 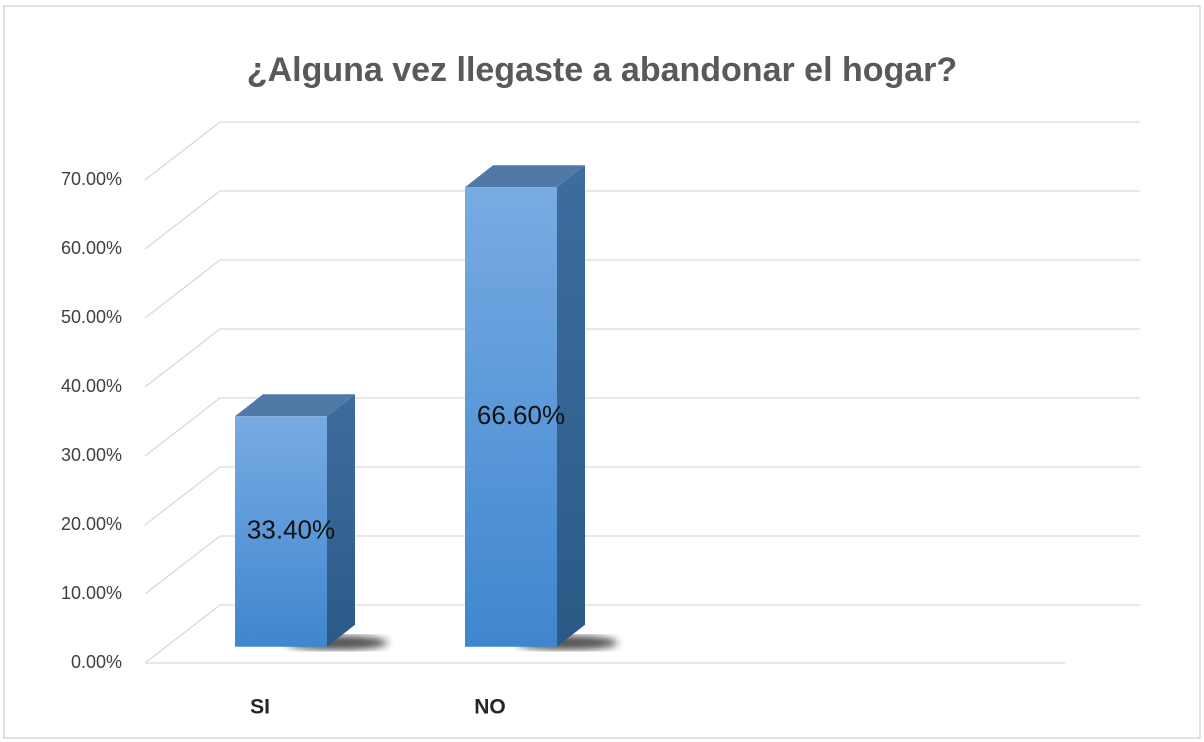 I want to click on x-tick-label: NO, so click(x=490, y=707).